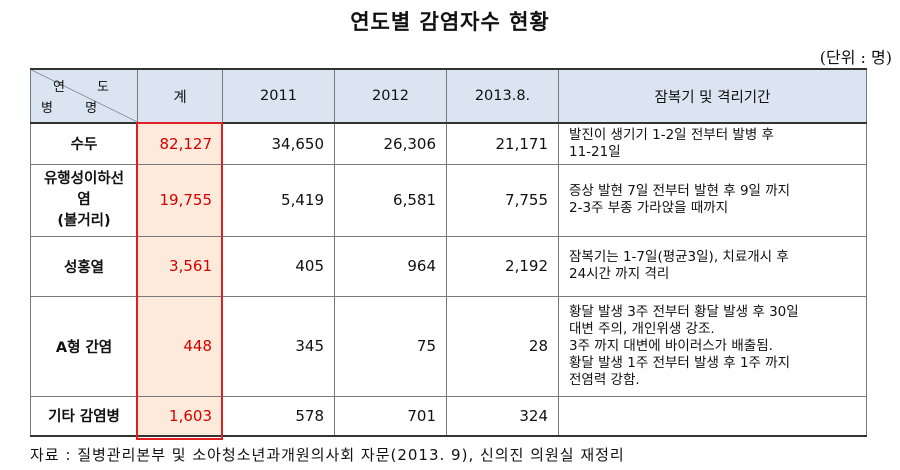  Describe the element at coordinates (619, 274) in the screenshot. I see `note-line: 24시간 까지 격리` at that location.